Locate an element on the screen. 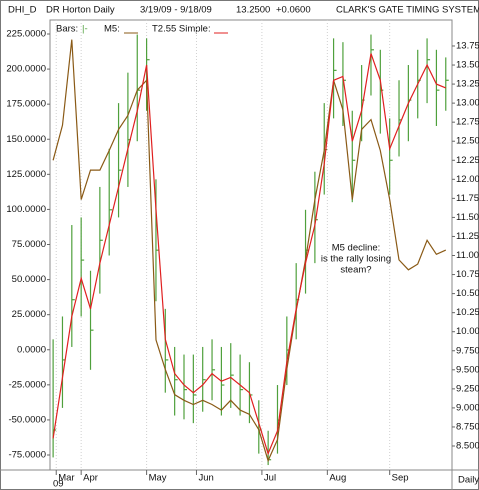 The height and width of the screenshot is (490, 479). y-tick-label: 75.0000 is located at coordinates (29, 244).